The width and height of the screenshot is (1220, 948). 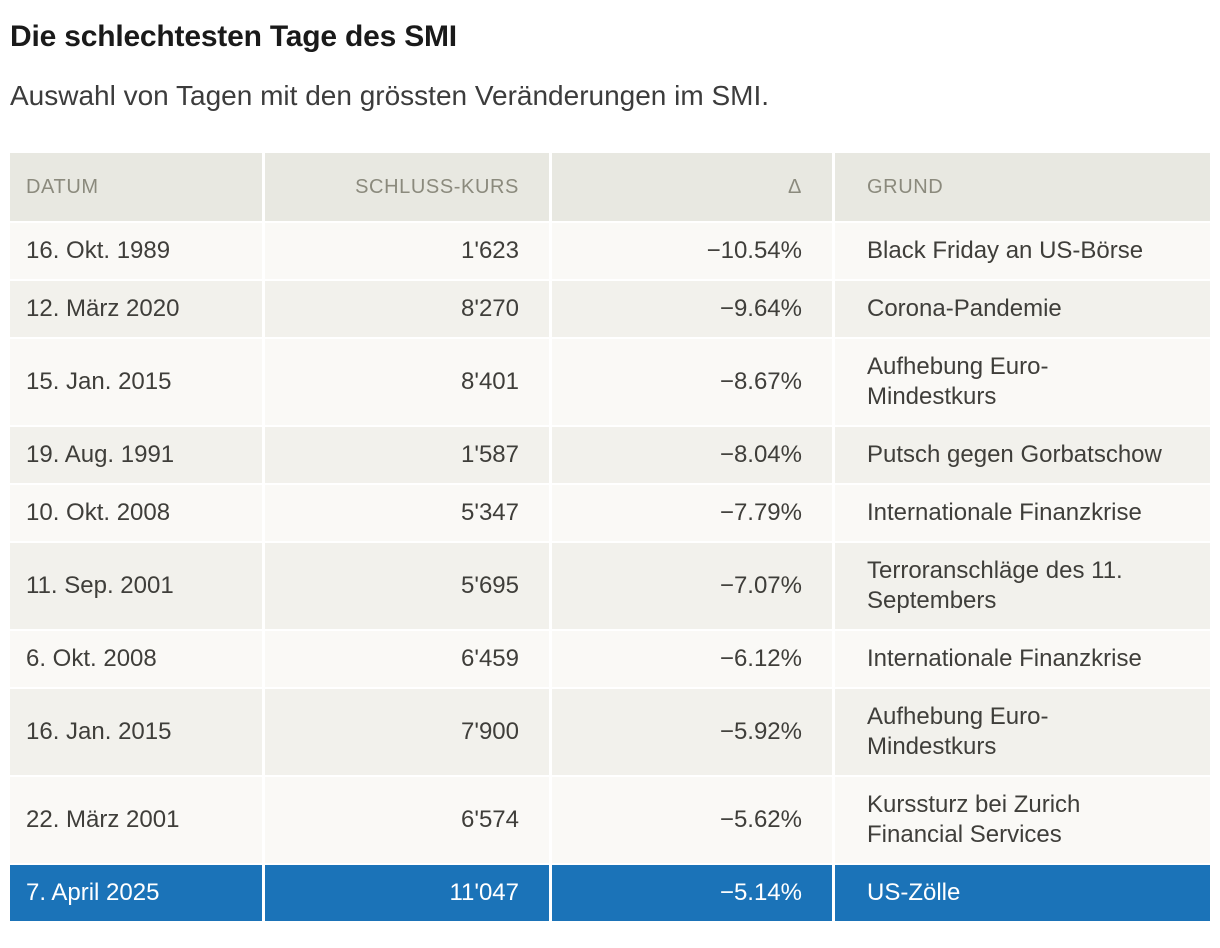 What do you see at coordinates (136, 893) in the screenshot?
I see `cell-datum: 7. April 2025` at bounding box center [136, 893].